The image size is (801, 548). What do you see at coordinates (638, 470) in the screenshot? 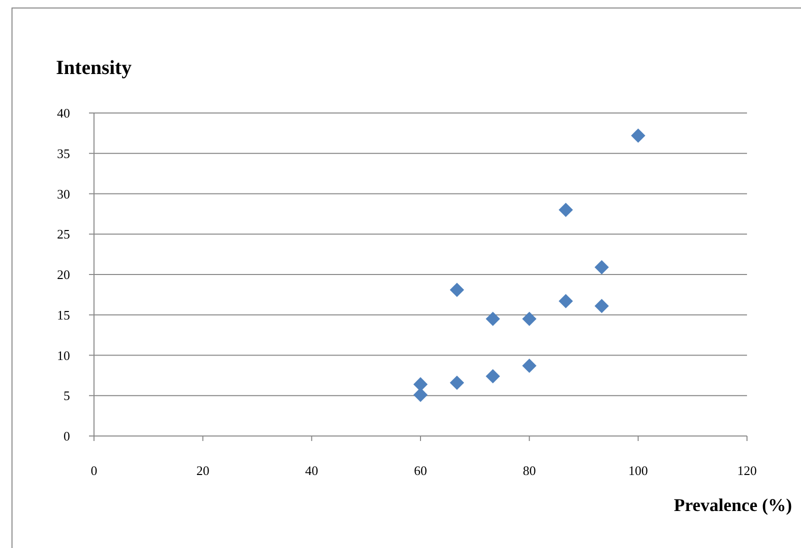
I see `x-tick-label: 100` at bounding box center [638, 470].